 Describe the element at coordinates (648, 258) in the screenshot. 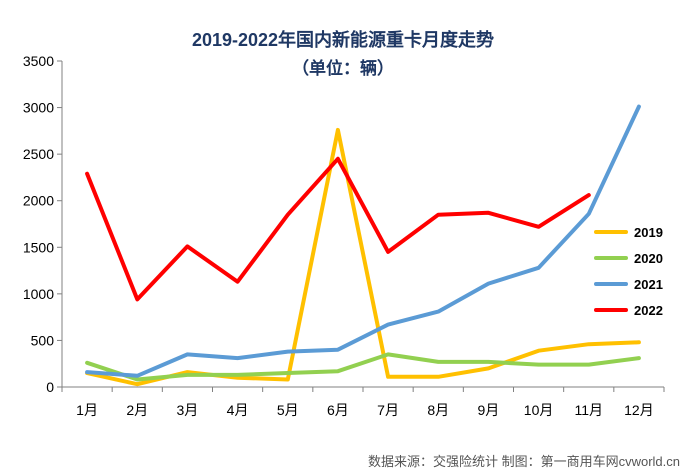

I see `legend-label-2020: 2020` at that location.